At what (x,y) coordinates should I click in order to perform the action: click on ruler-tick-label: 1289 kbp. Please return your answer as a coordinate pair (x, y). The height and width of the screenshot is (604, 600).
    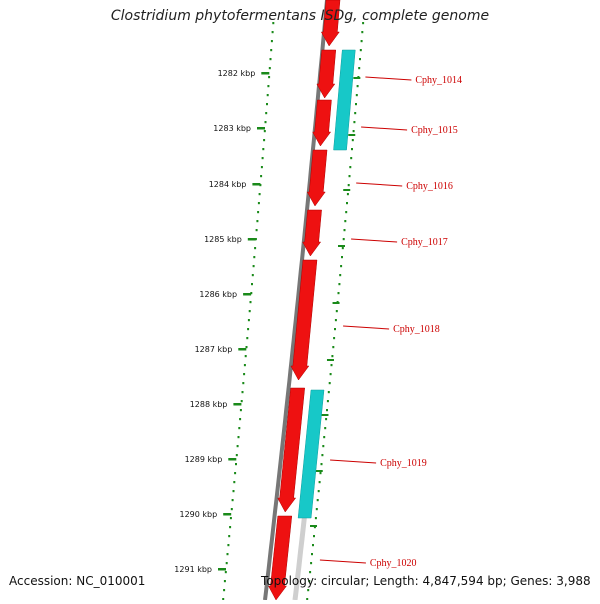
    Looking at the image, I should click on (204, 459).